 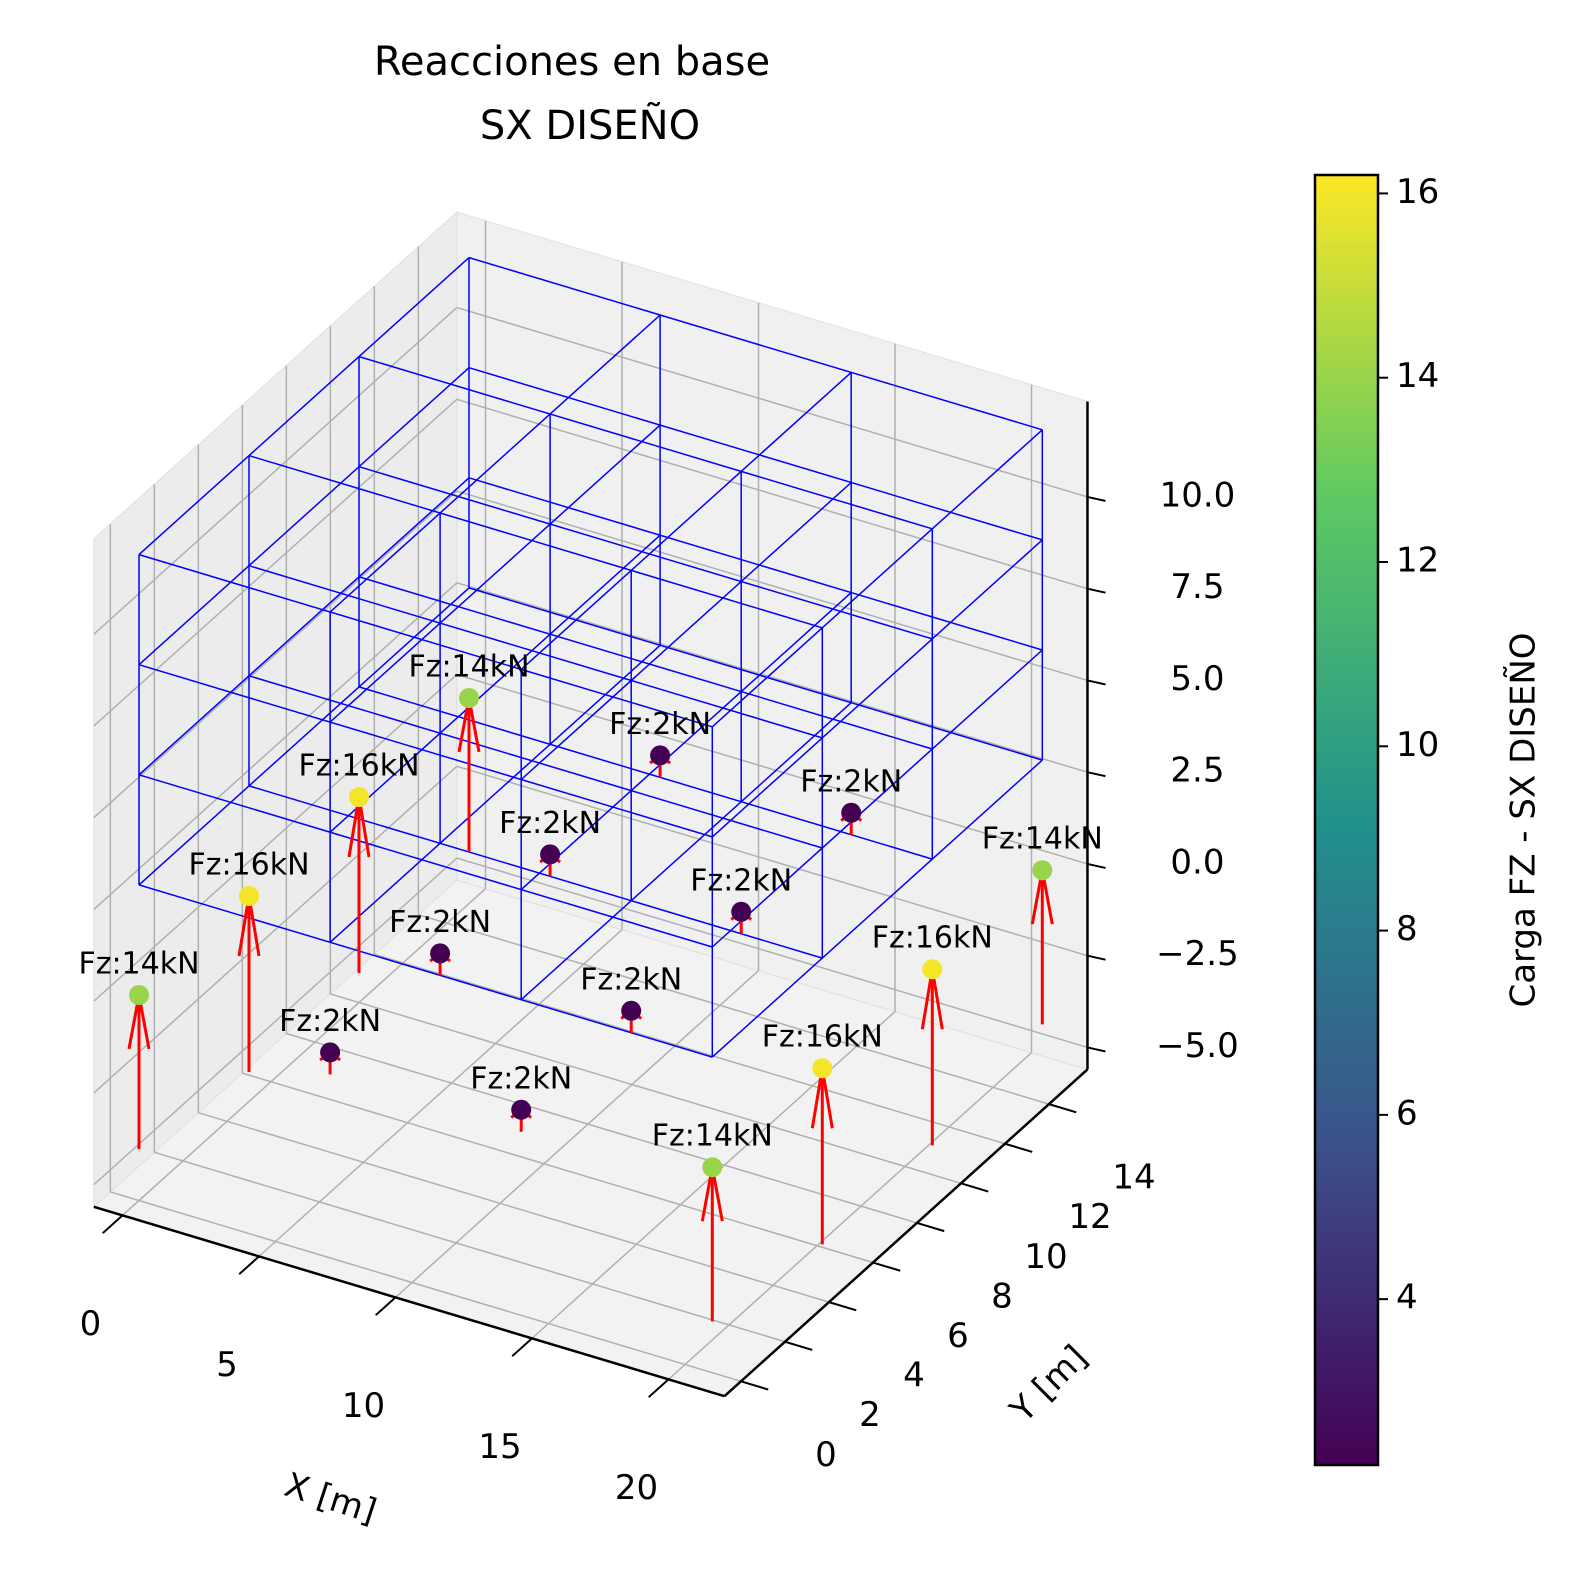 What do you see at coordinates (1197, 862) in the screenshot?
I see `z-tick-label: 0.0` at bounding box center [1197, 862].